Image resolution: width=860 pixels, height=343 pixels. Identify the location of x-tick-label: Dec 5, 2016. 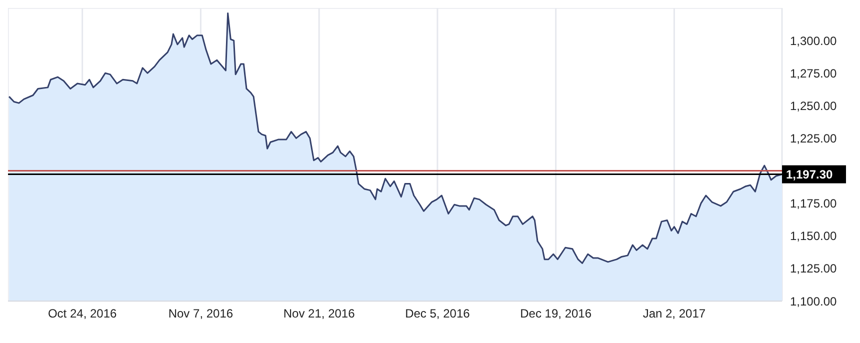
(437, 313).